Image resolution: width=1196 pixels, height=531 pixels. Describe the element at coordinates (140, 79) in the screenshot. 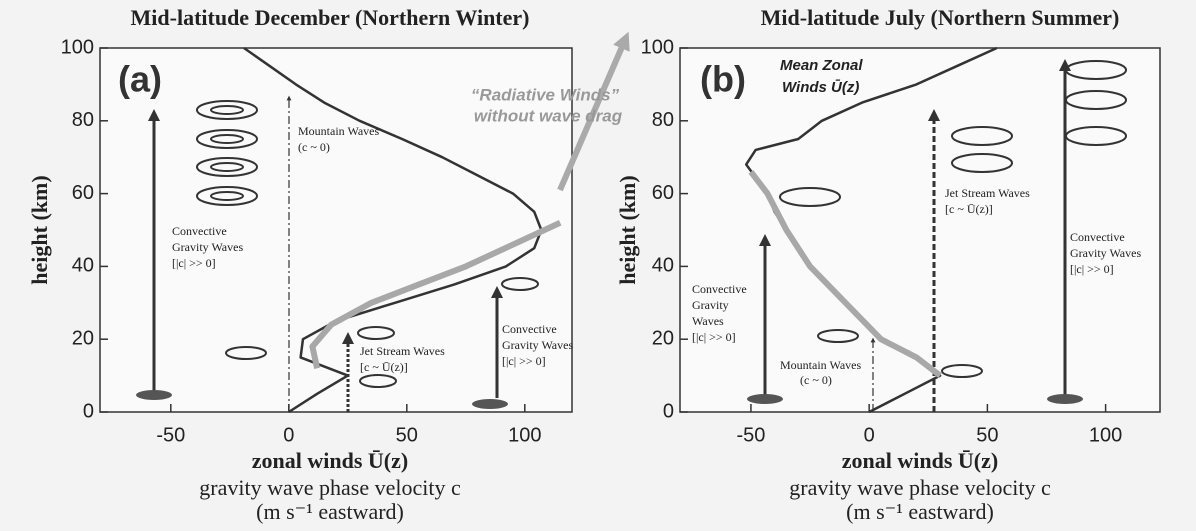

I see `panel-label: (a)` at that location.